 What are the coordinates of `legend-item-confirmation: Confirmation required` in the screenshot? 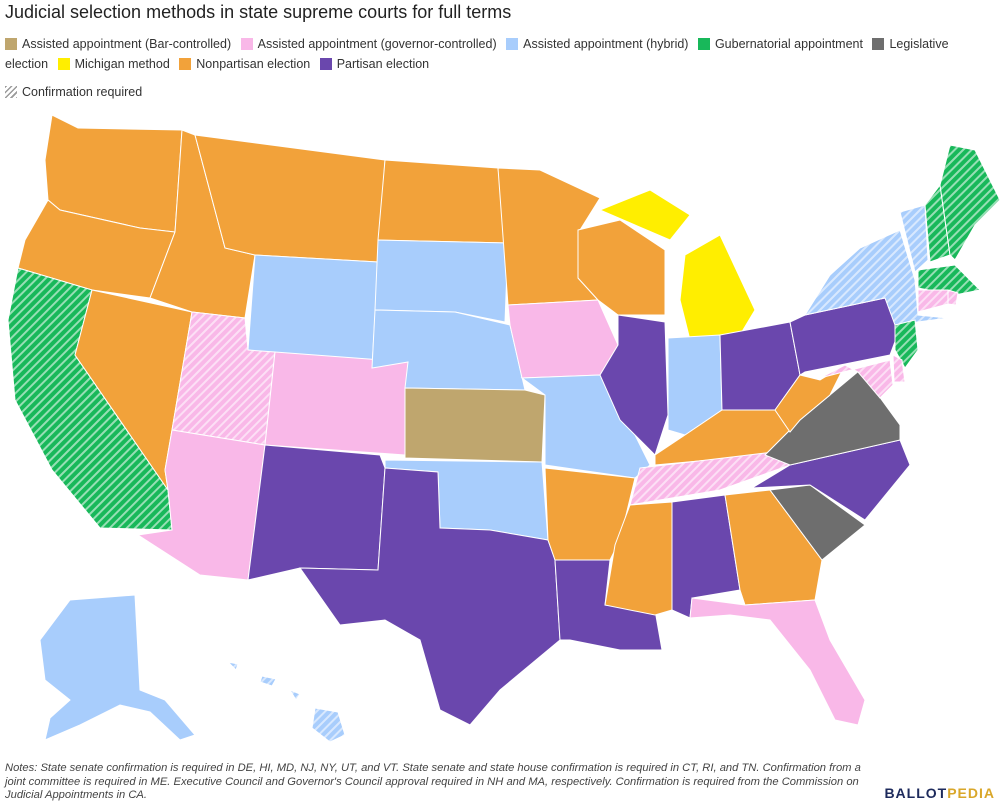 It's located at (73, 92).